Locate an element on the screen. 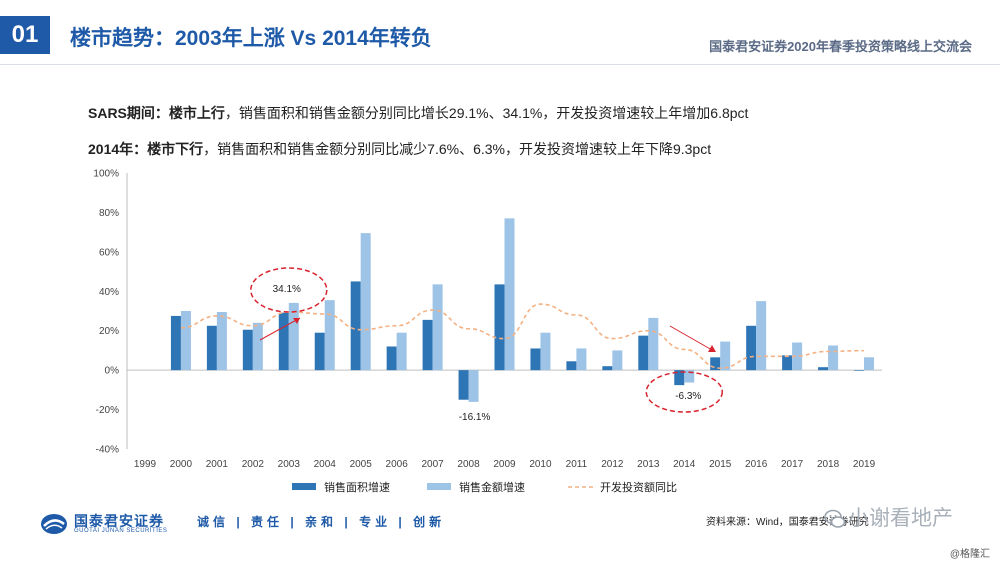 The width and height of the screenshot is (1000, 562). data-source: 资料来源：Wind，国泰君安证券研究 is located at coordinates (787, 522).